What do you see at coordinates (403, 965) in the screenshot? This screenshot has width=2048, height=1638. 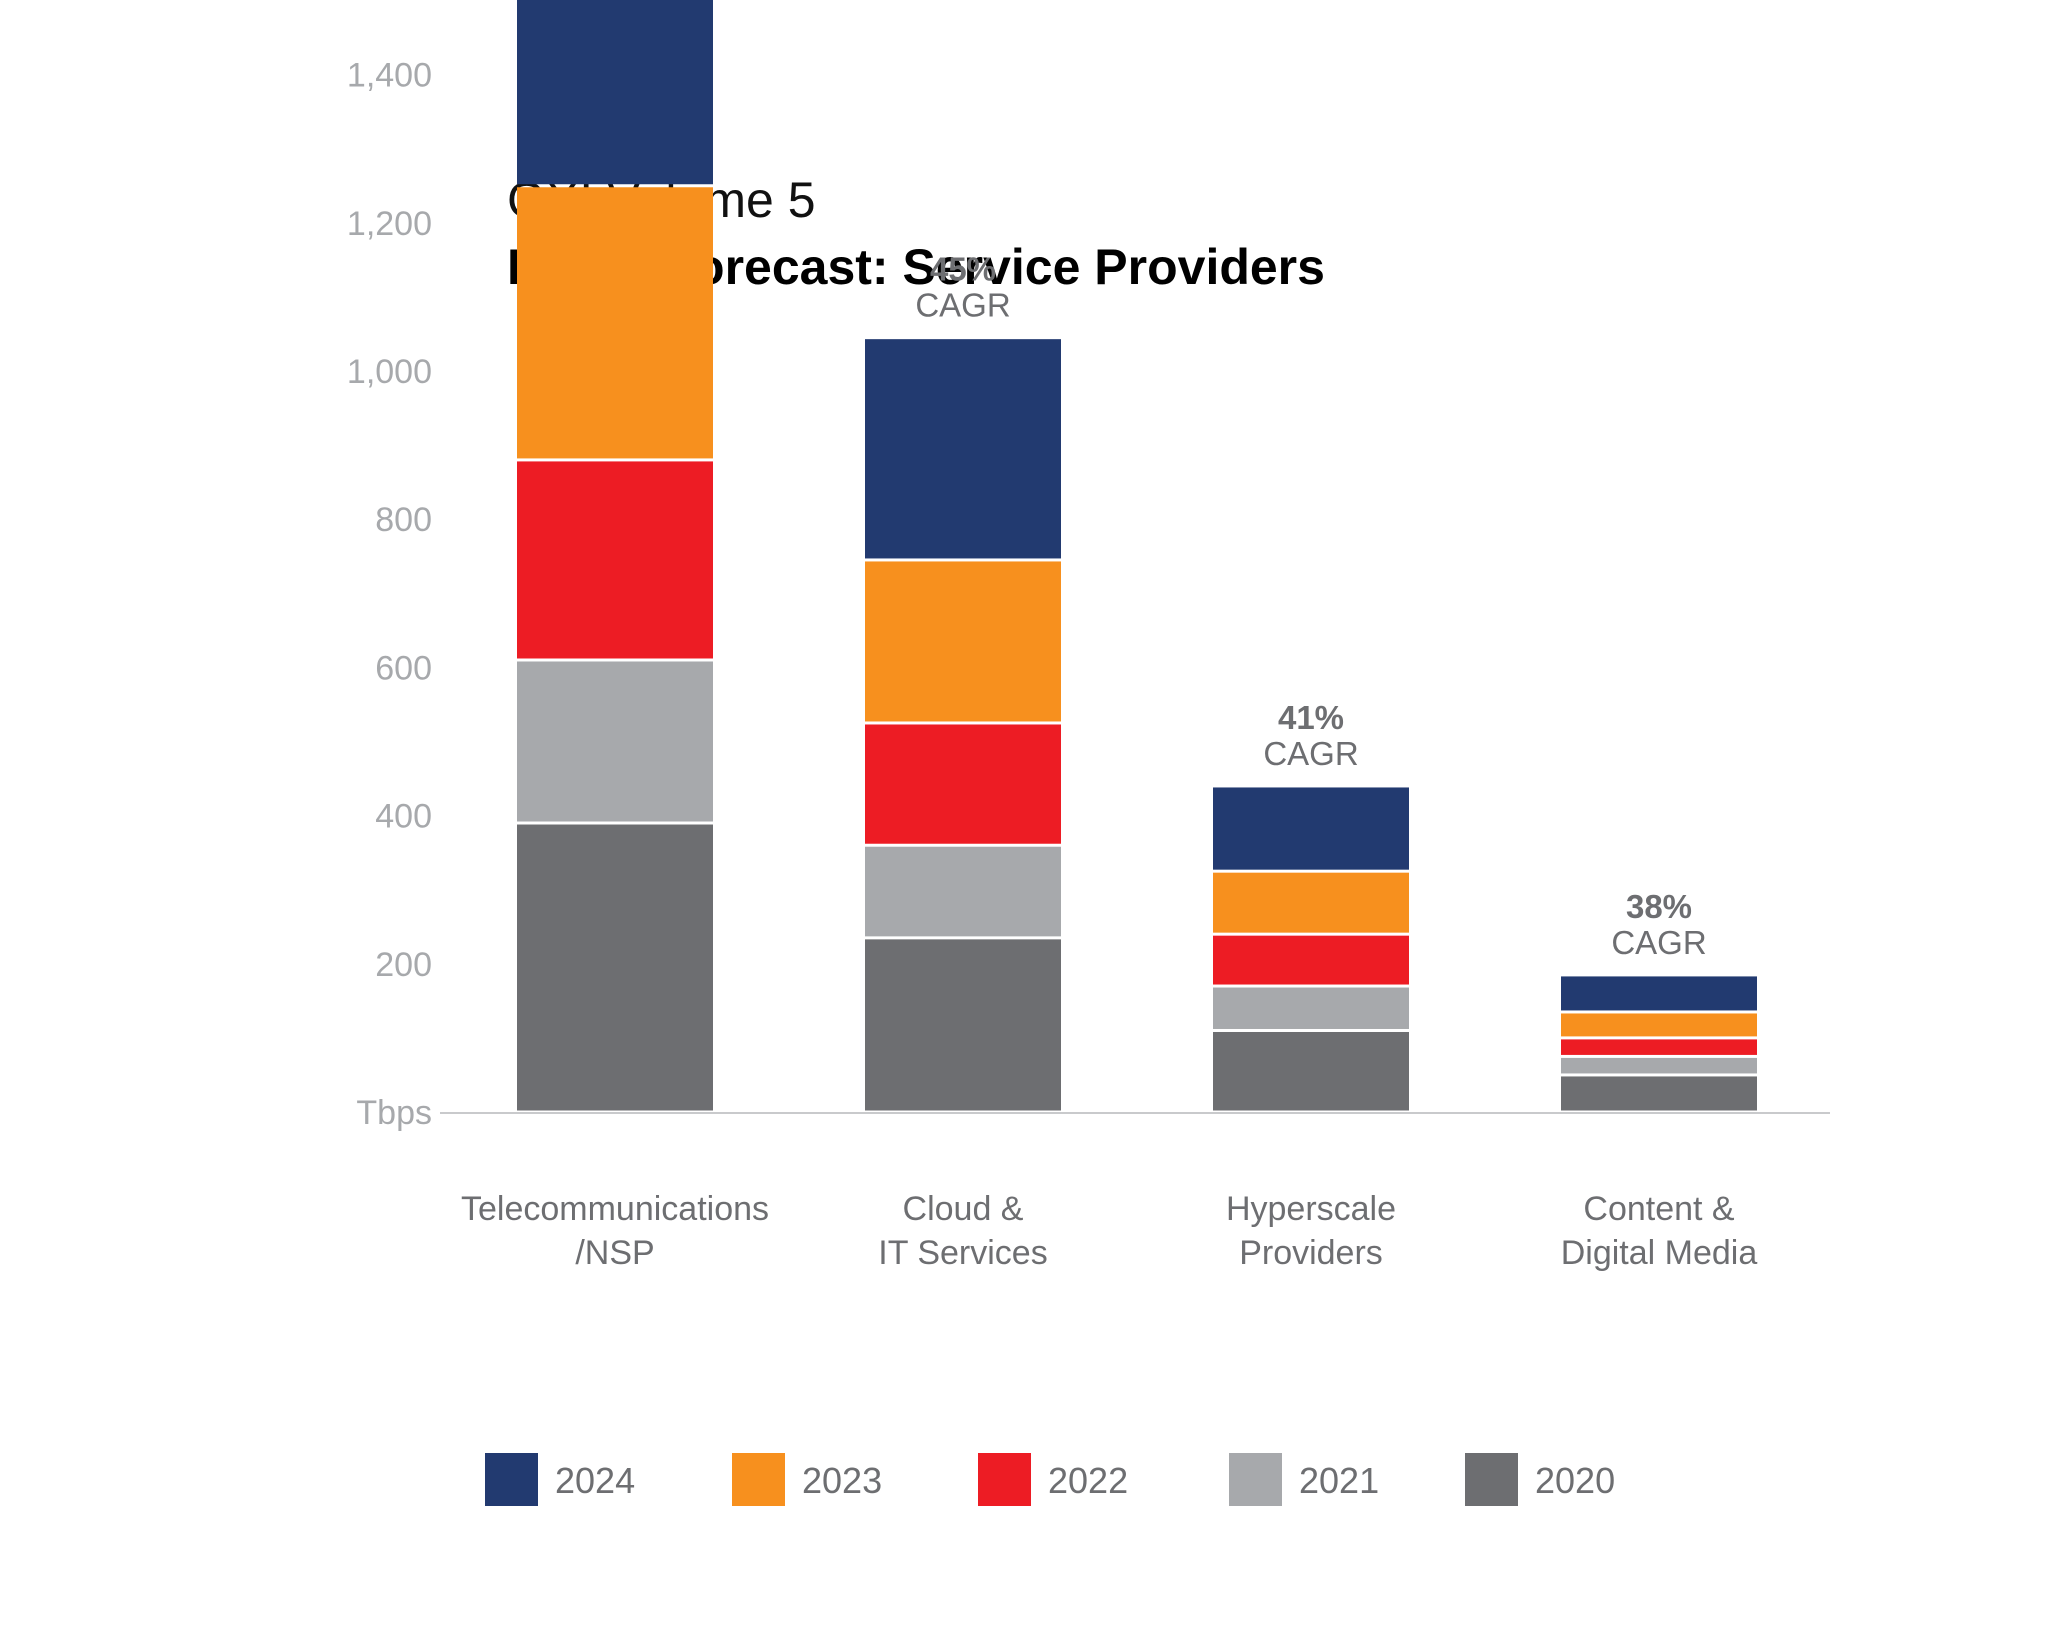 I see `y-tick-label: 200` at bounding box center [403, 965].